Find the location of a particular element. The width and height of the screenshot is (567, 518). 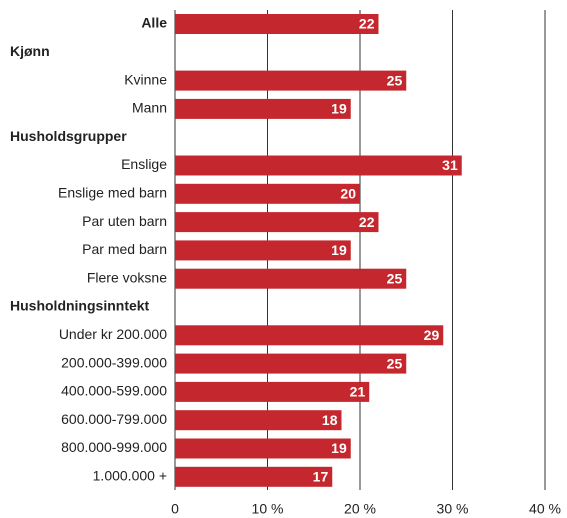

x-tick-label: 10 % is located at coordinates (268, 509).